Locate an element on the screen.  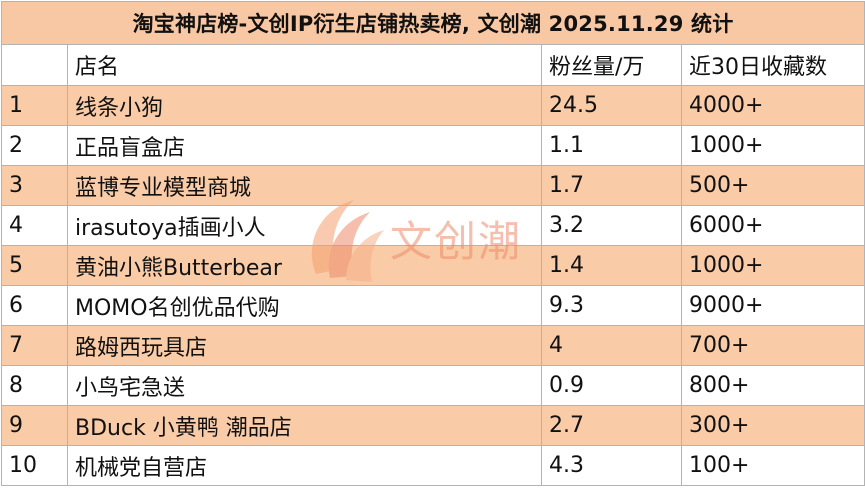
header-fans: 粉丝量/万 is located at coordinates (611, 65).